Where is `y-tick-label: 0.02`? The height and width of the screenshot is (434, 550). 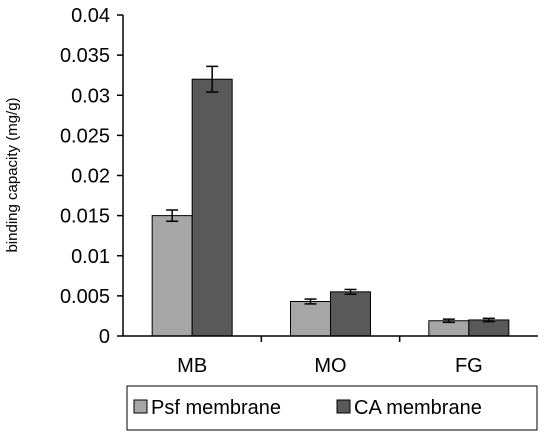 y-tick-label: 0.02 is located at coordinates (90, 177).